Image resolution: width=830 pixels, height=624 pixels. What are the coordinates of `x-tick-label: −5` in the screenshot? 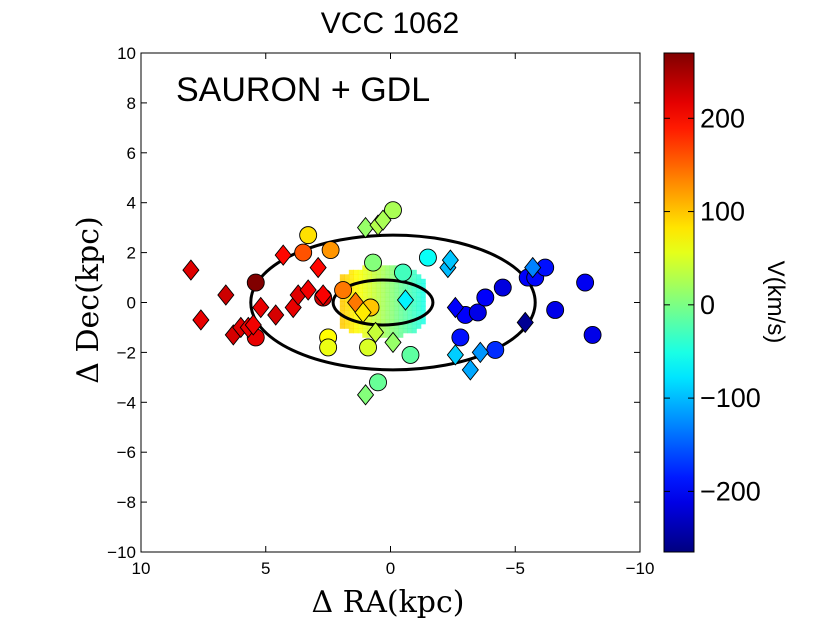 It's located at (515, 568).